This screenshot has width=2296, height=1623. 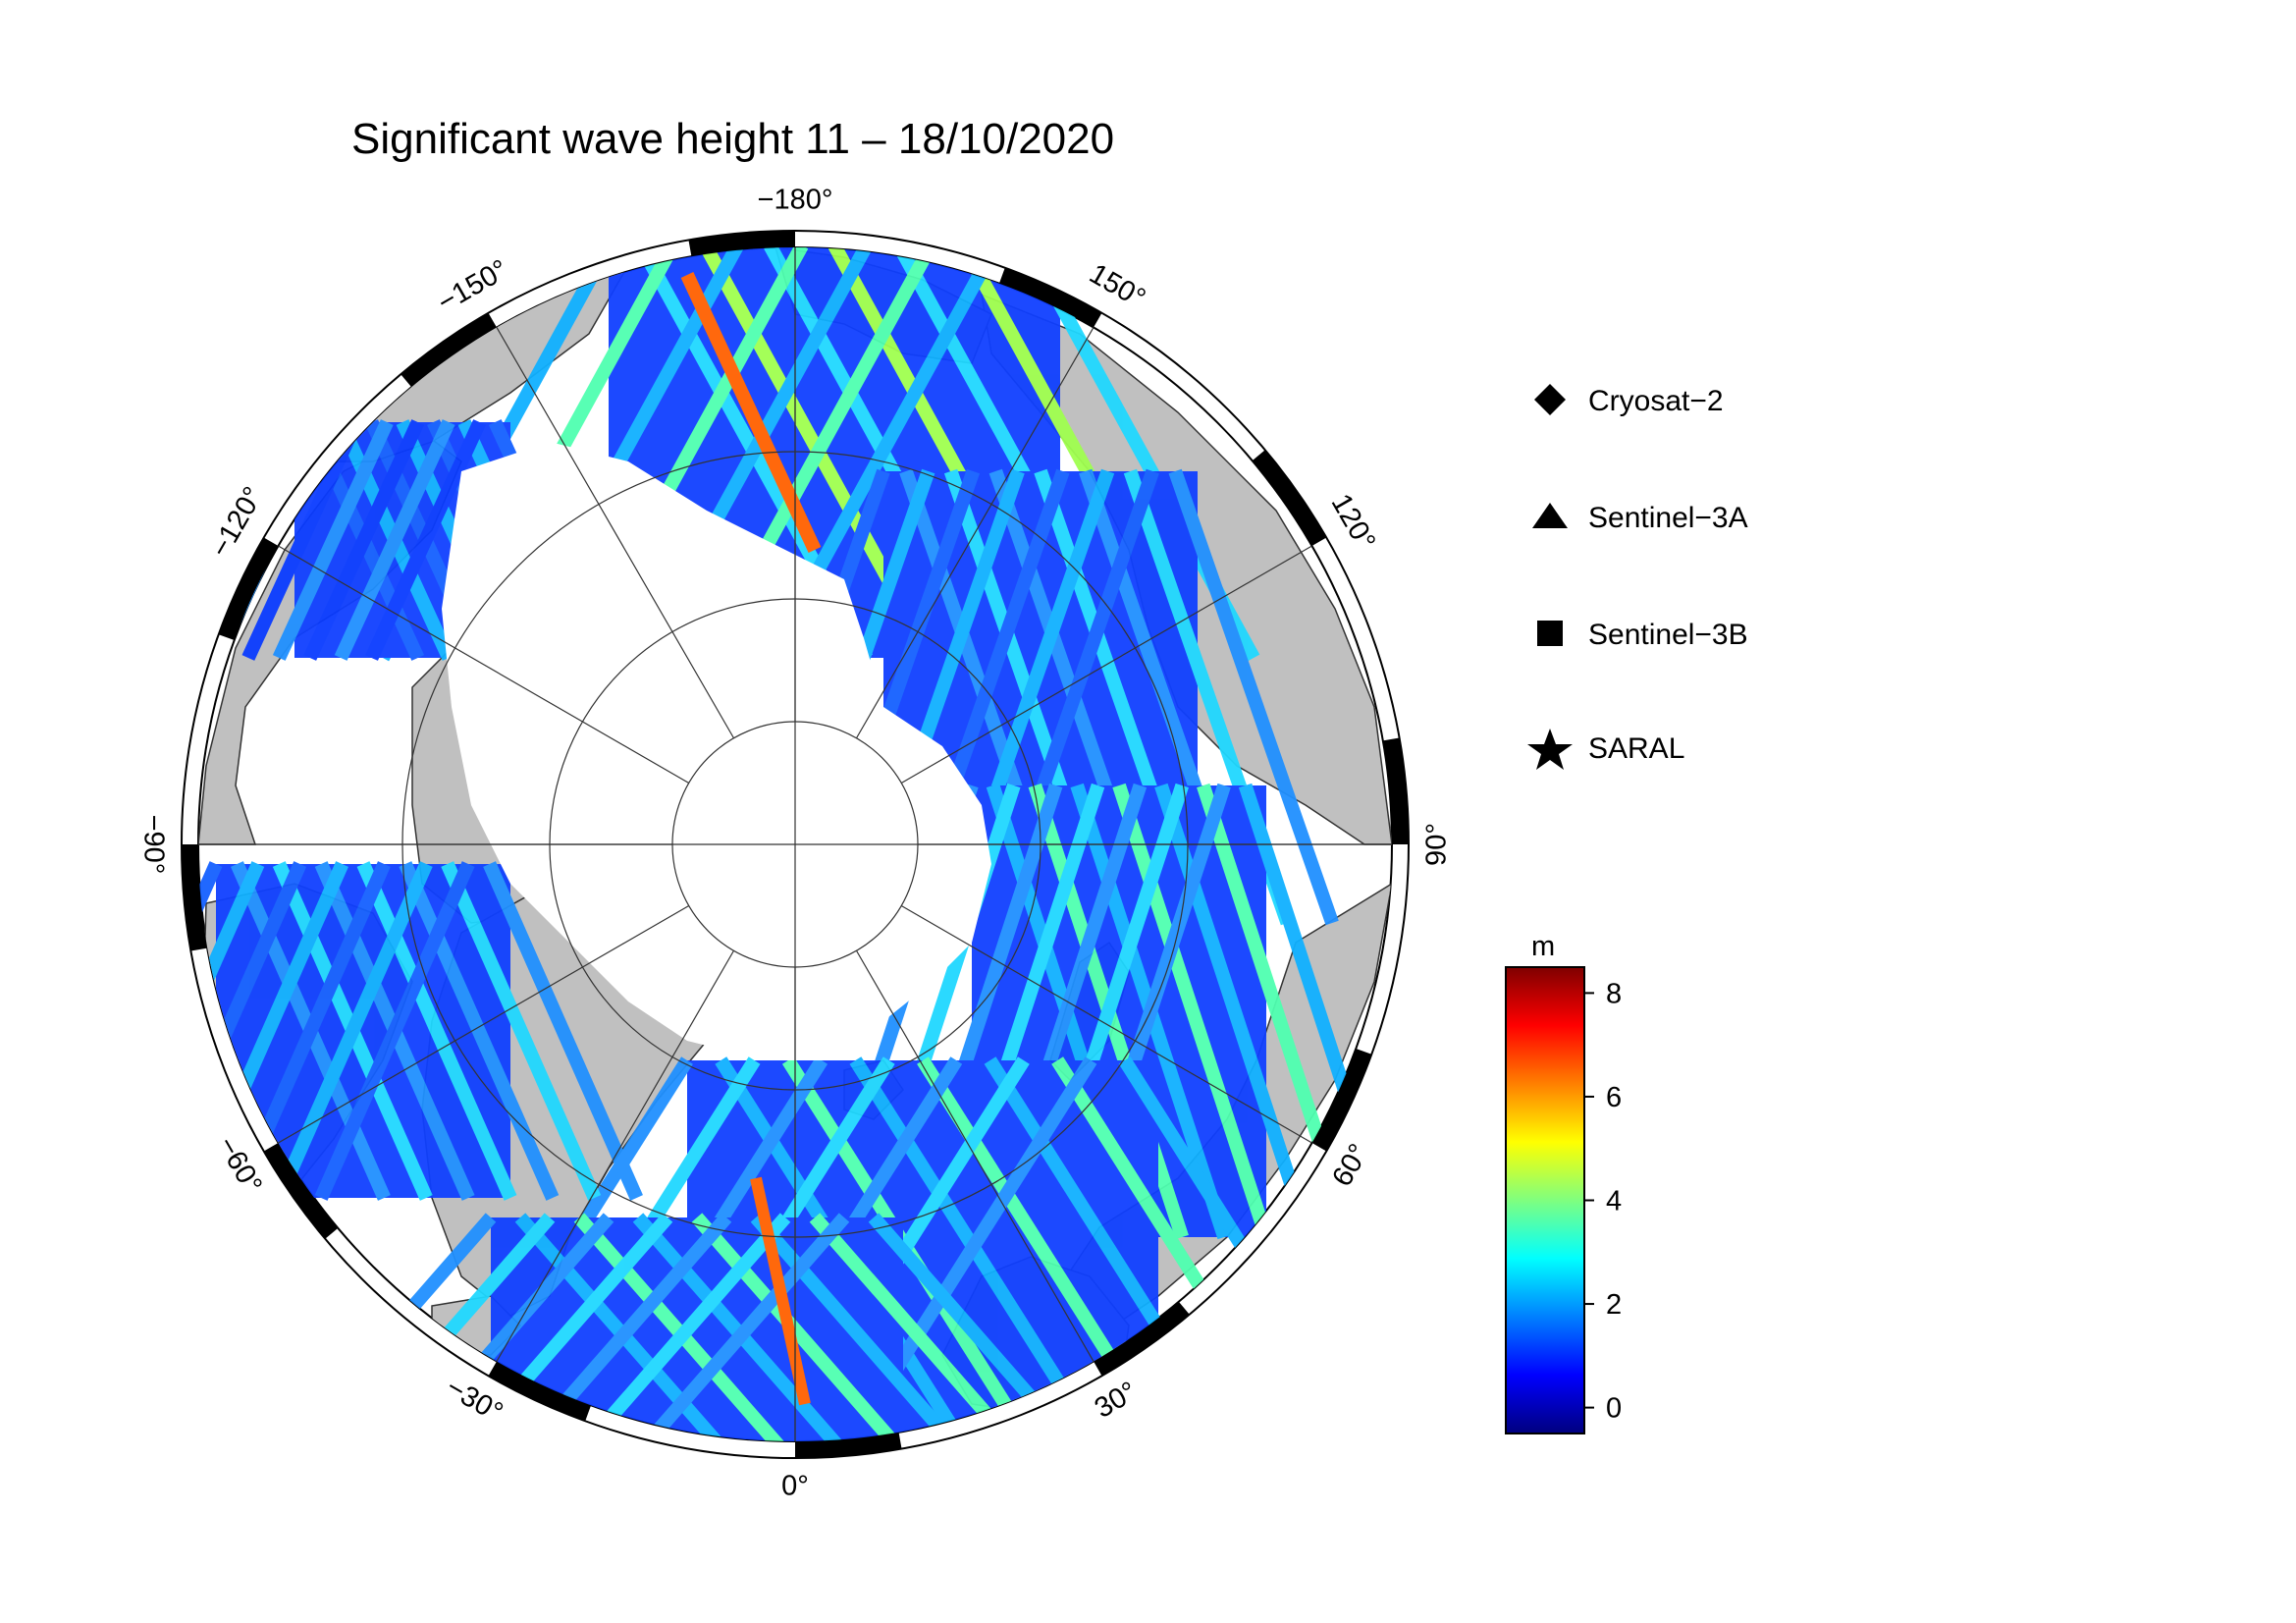 I want to click on longitude-label: 150°, so click(x=1117, y=286).